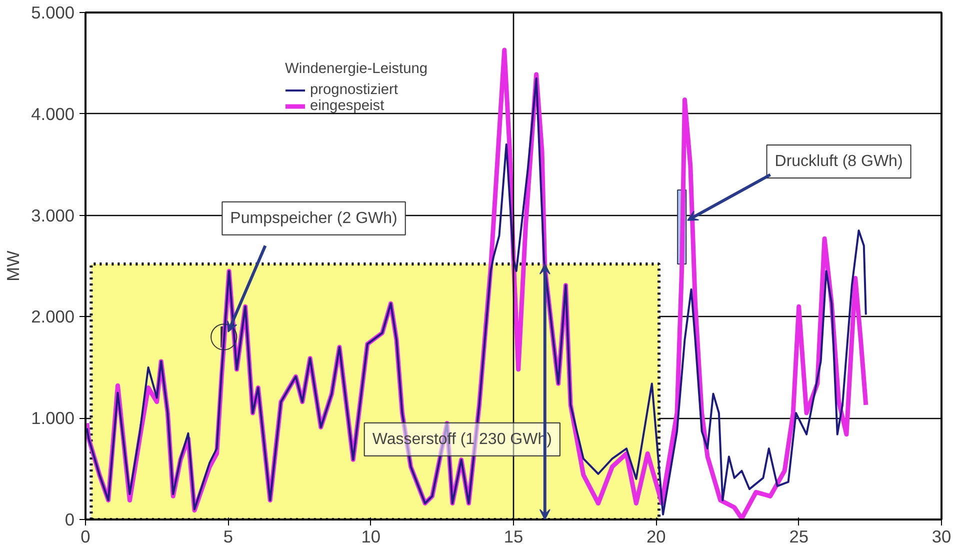 This screenshot has width=976, height=553. What do you see at coordinates (347, 106) in the screenshot?
I see `legend-label: eingespeist` at bounding box center [347, 106].